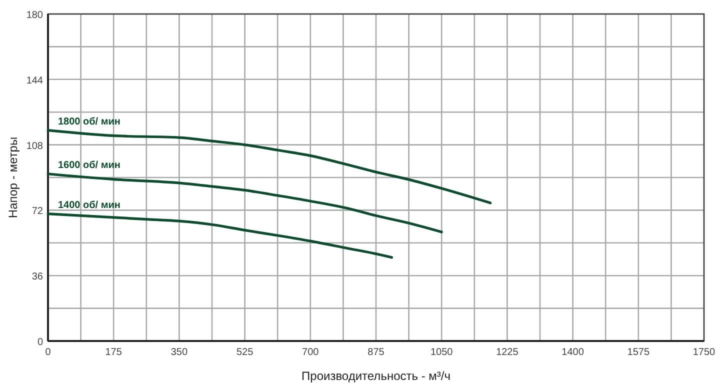  I want to click on y-tick-label: 108, so click(35, 146).